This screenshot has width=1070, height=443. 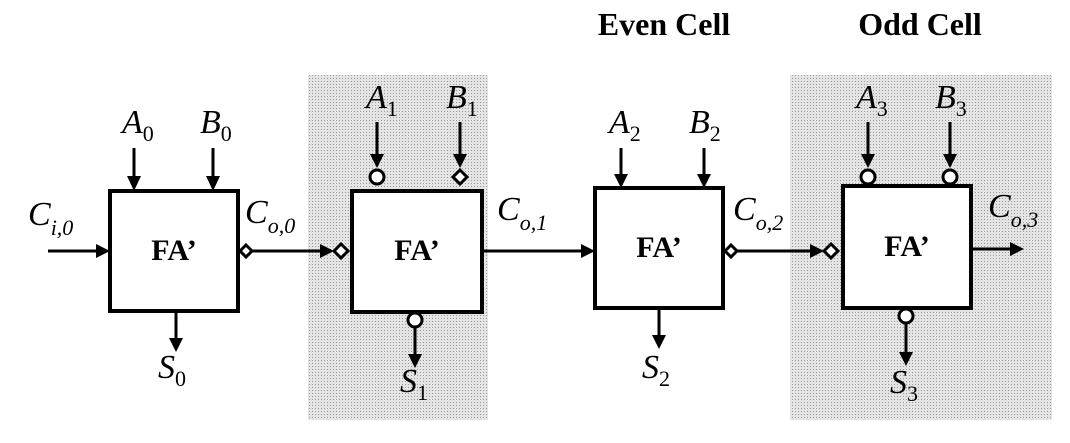 I want to click on a0-label: A0, so click(x=137, y=125).